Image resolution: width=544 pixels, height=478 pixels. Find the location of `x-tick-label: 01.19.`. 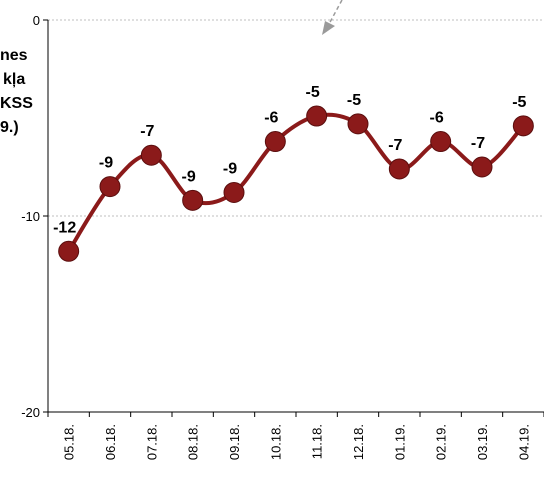

x-tick-label: 01.19. is located at coordinates (399, 442).